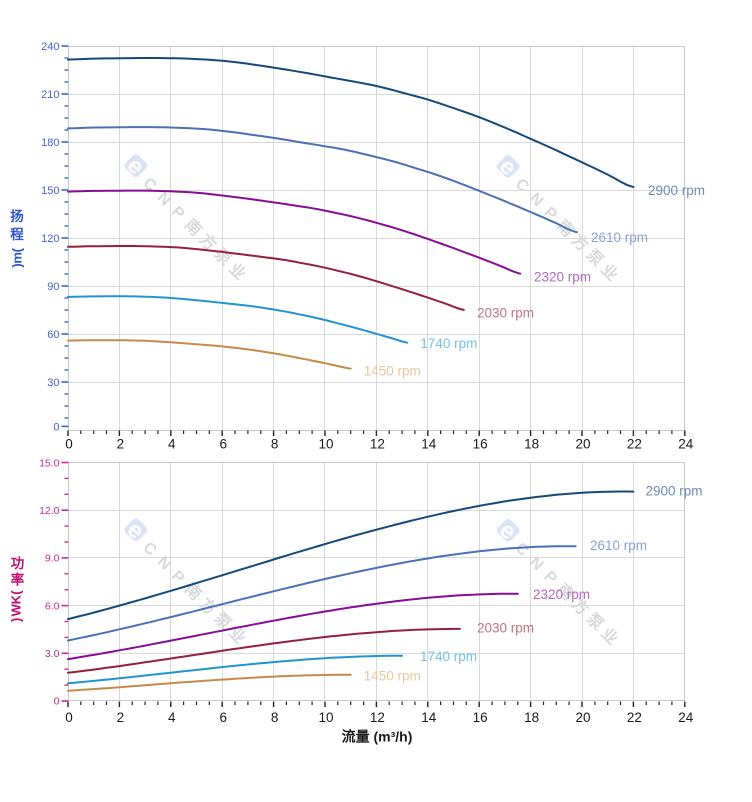 The width and height of the screenshot is (752, 802). I want to click on svg-text: K, so click(15, 599).